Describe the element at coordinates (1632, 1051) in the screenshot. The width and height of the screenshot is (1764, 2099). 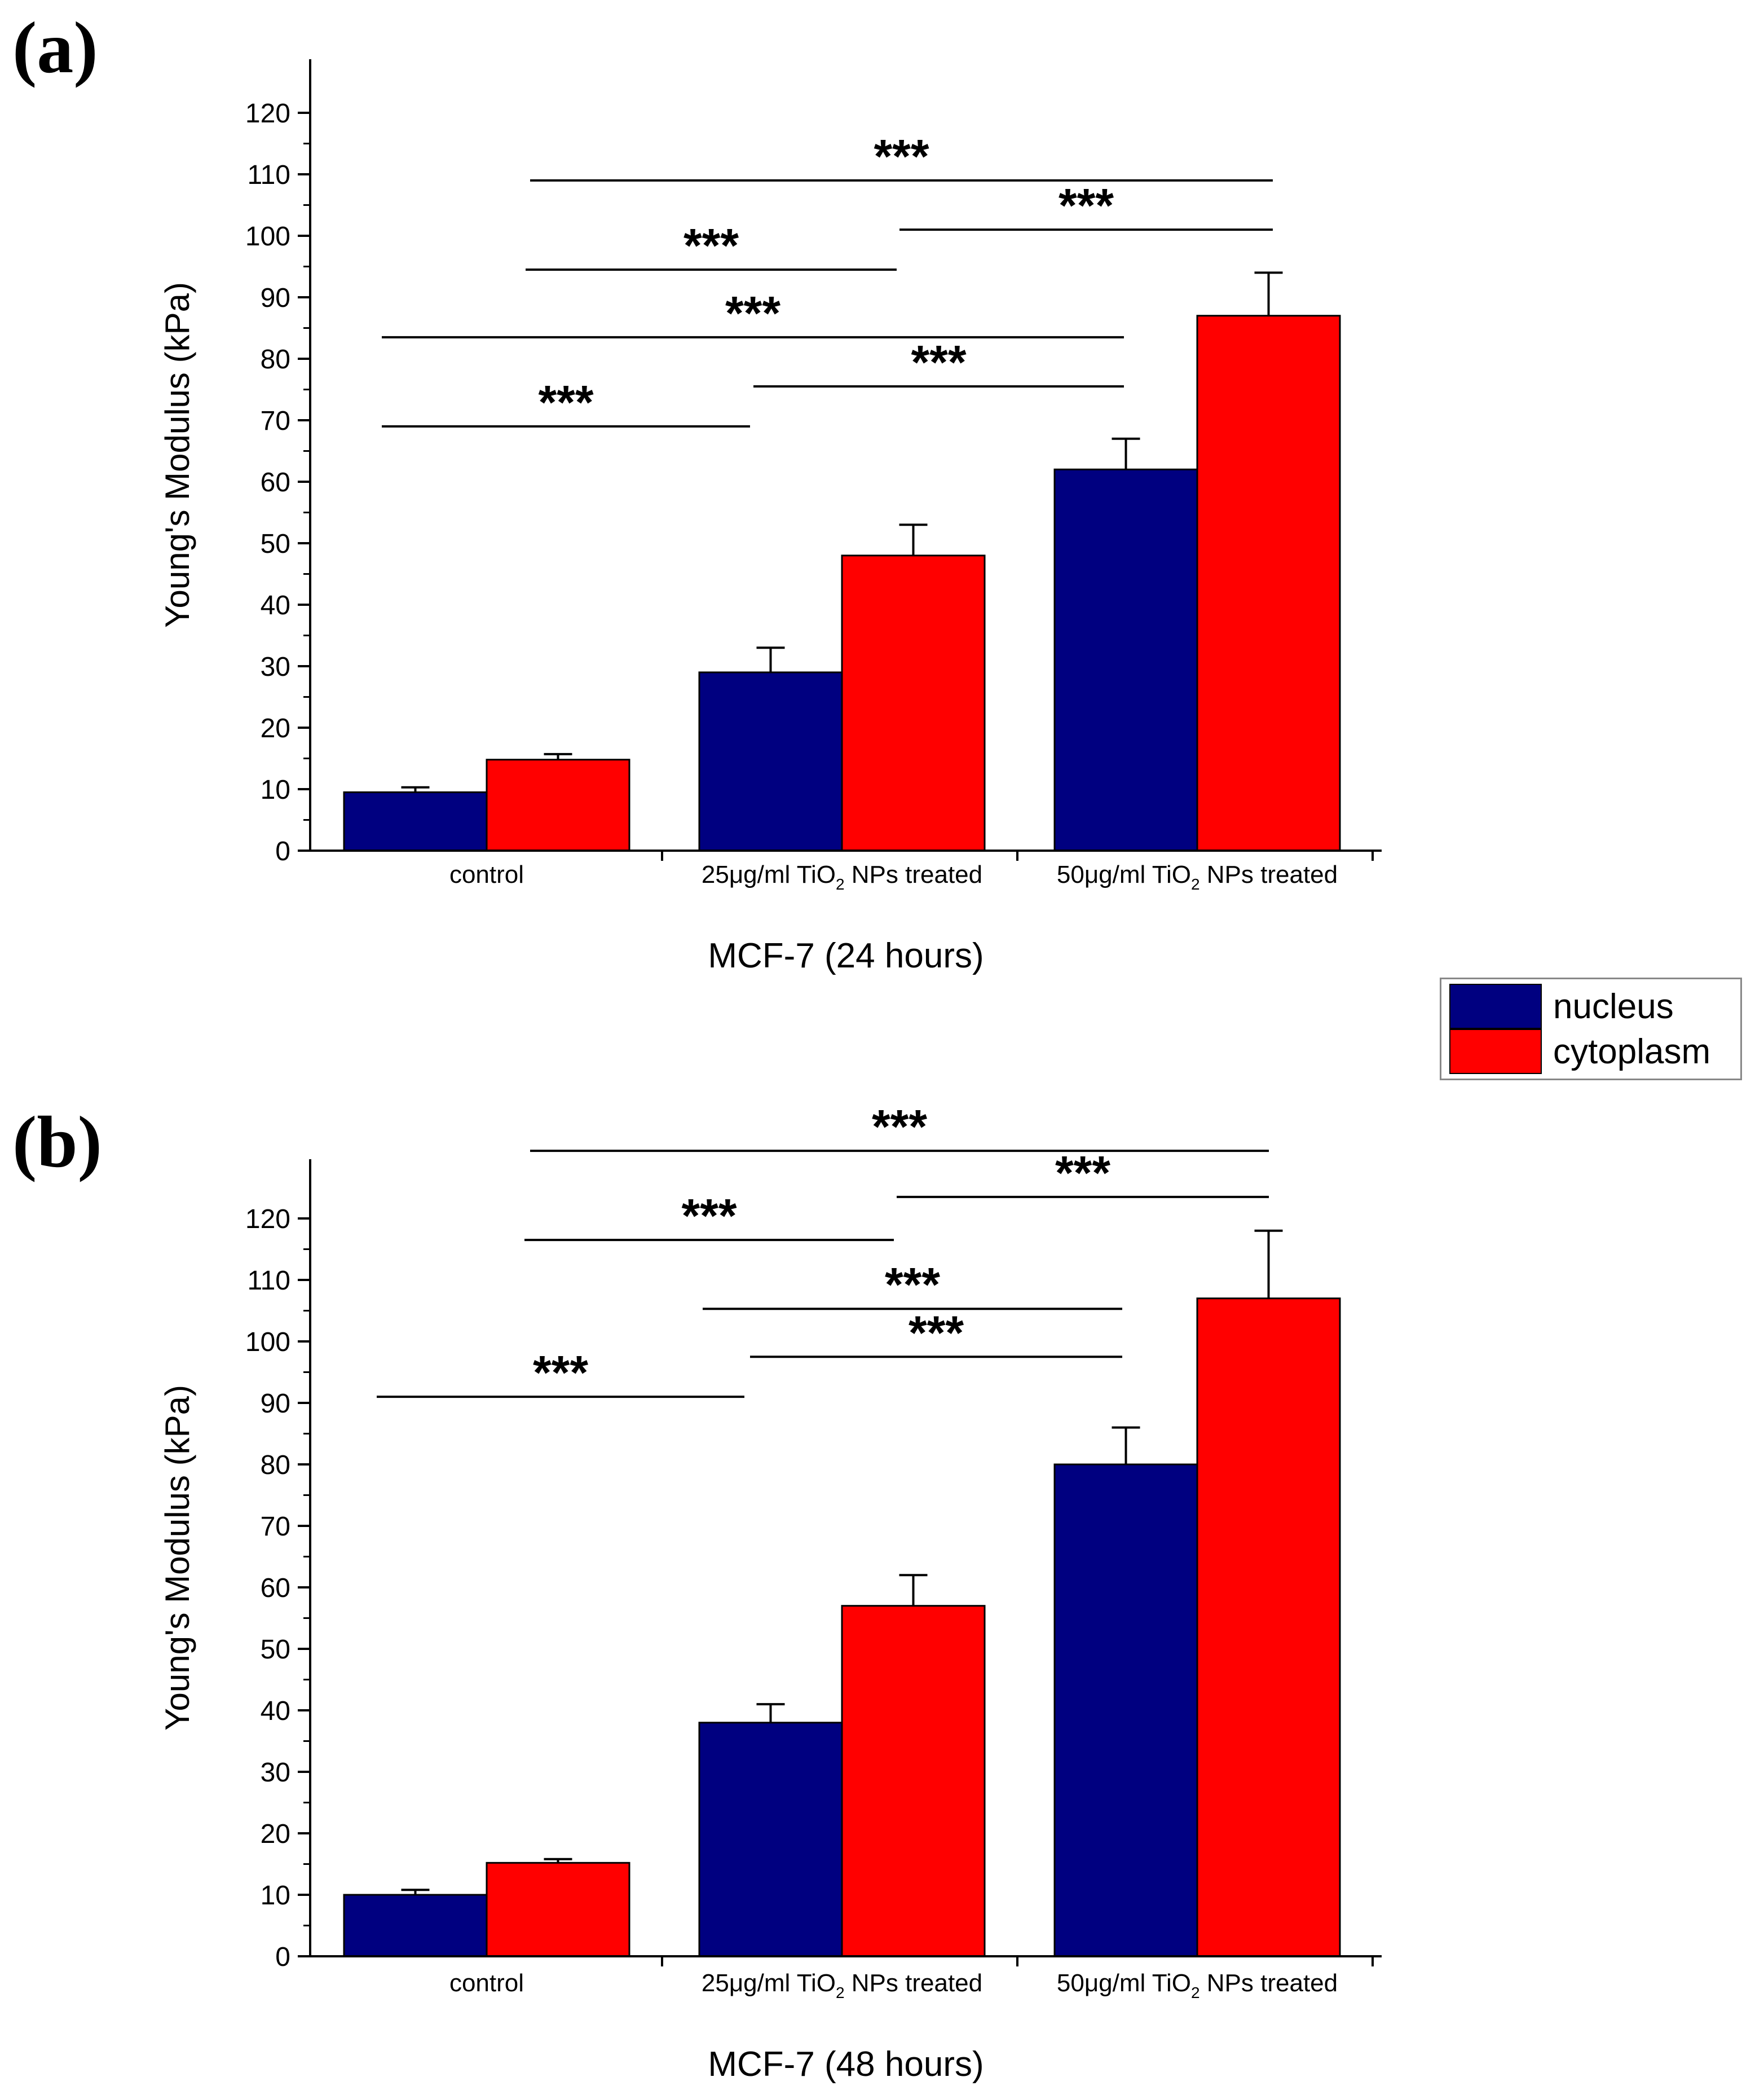
I see `legend-label-cytoplasm: cytoplasm` at that location.